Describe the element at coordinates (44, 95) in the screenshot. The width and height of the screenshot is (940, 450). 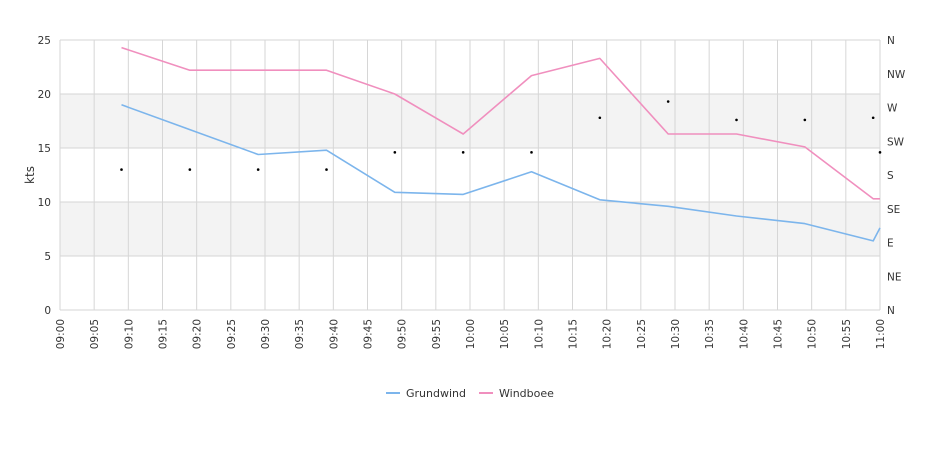
I see `y-tick-label: 20` at that location.